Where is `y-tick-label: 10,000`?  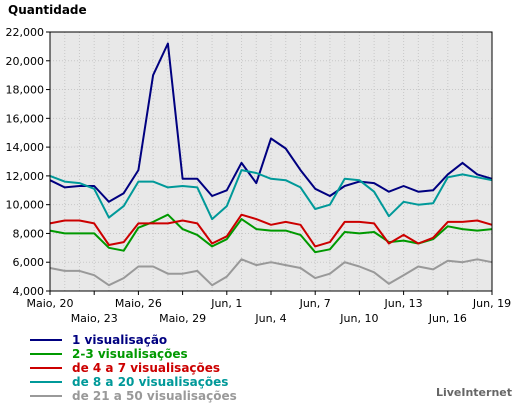
y-tick-label: 10,000 is located at coordinates (25, 205).